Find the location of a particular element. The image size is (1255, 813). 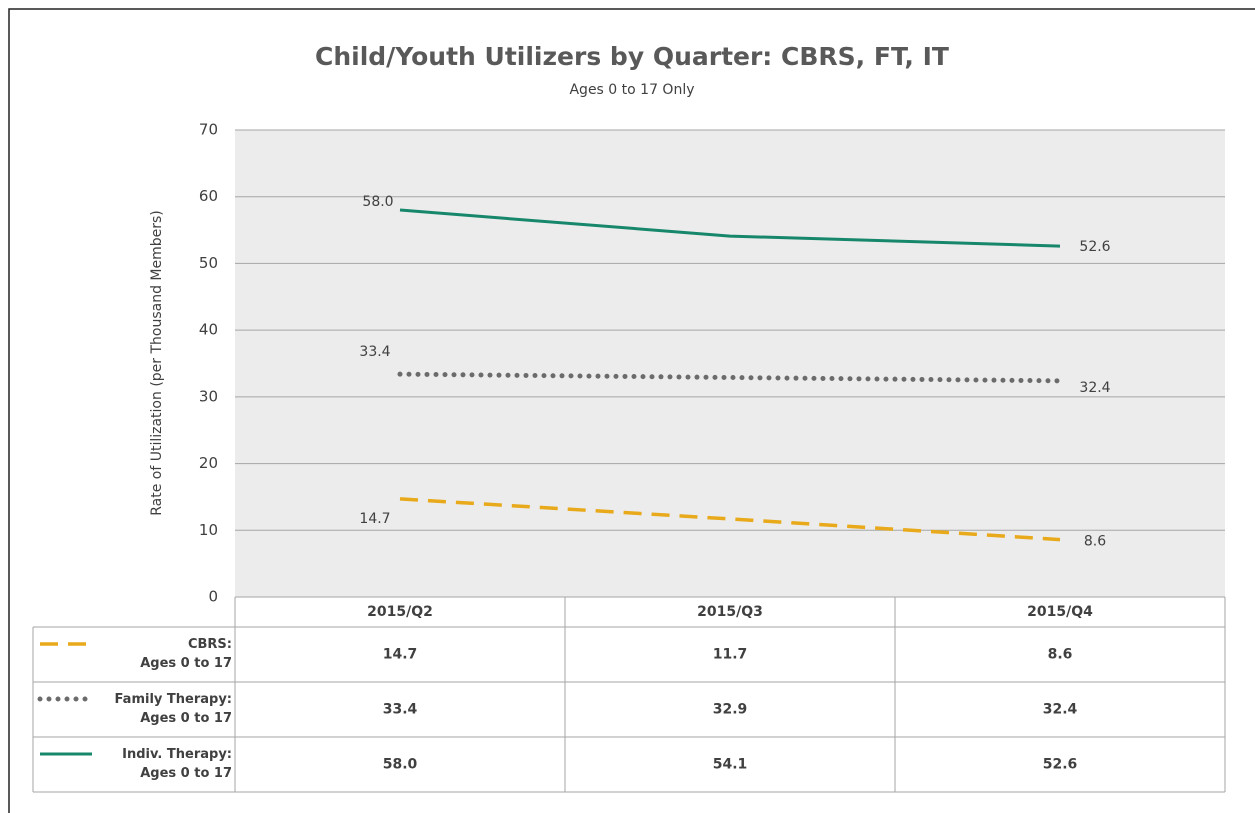

x-tick-label: 2015/Q3 is located at coordinates (730, 612).